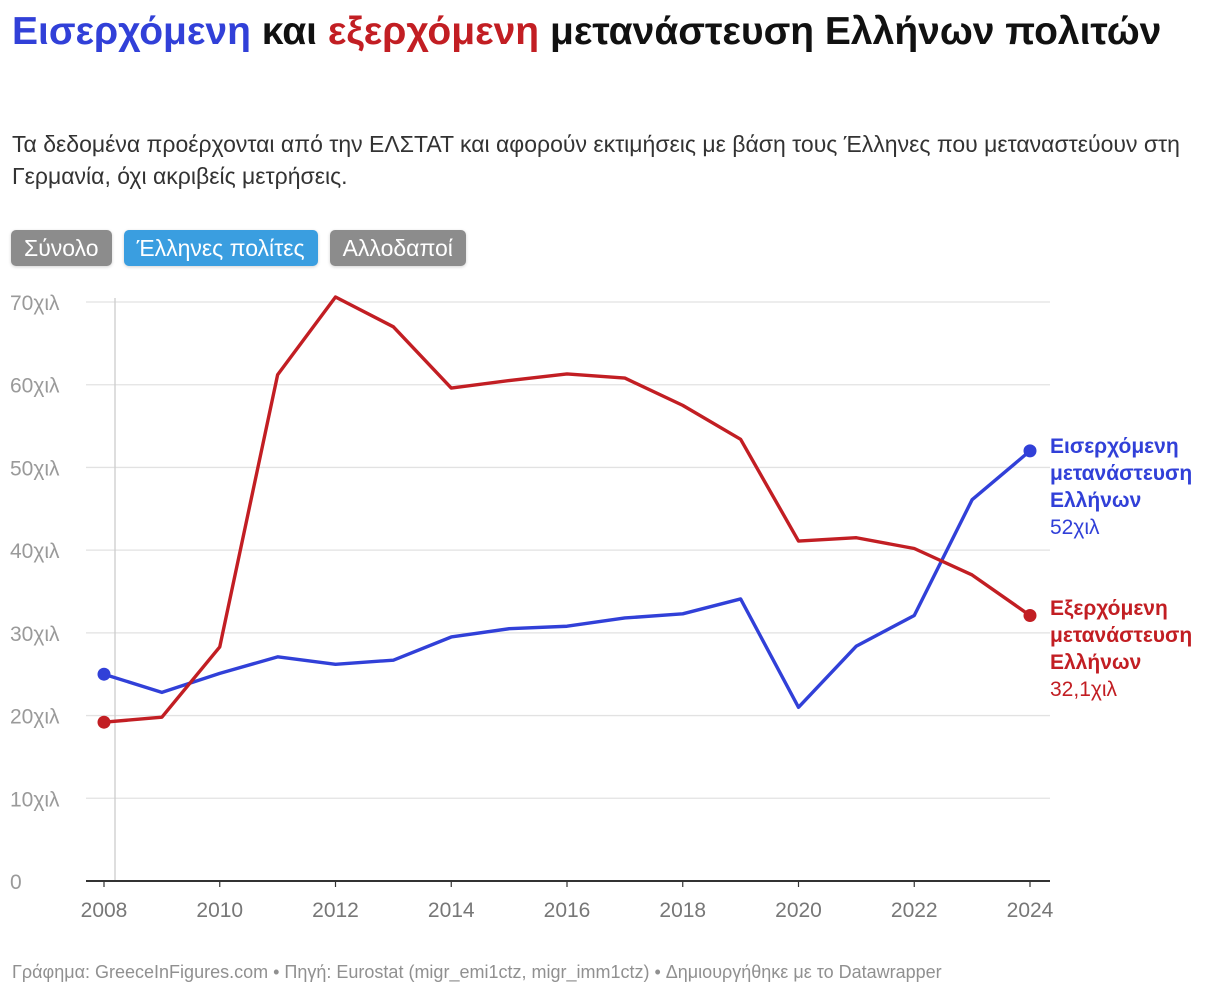 Image resolution: width=1220 pixels, height=998 pixels. I want to click on x-tick-label: 2020, so click(798, 910).